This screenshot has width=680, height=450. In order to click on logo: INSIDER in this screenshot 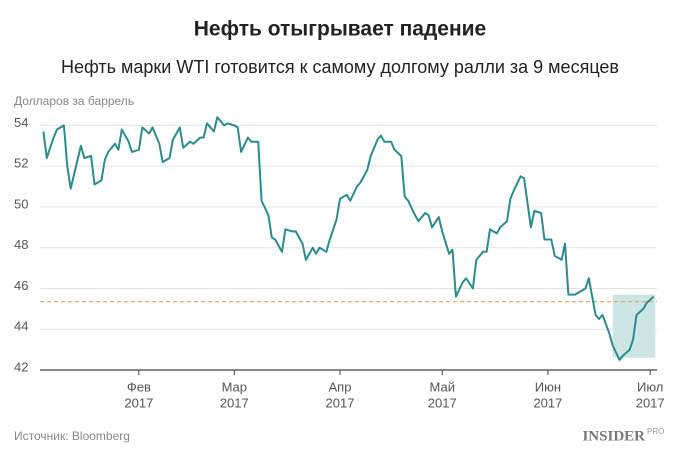, I will do `click(613, 436)`.